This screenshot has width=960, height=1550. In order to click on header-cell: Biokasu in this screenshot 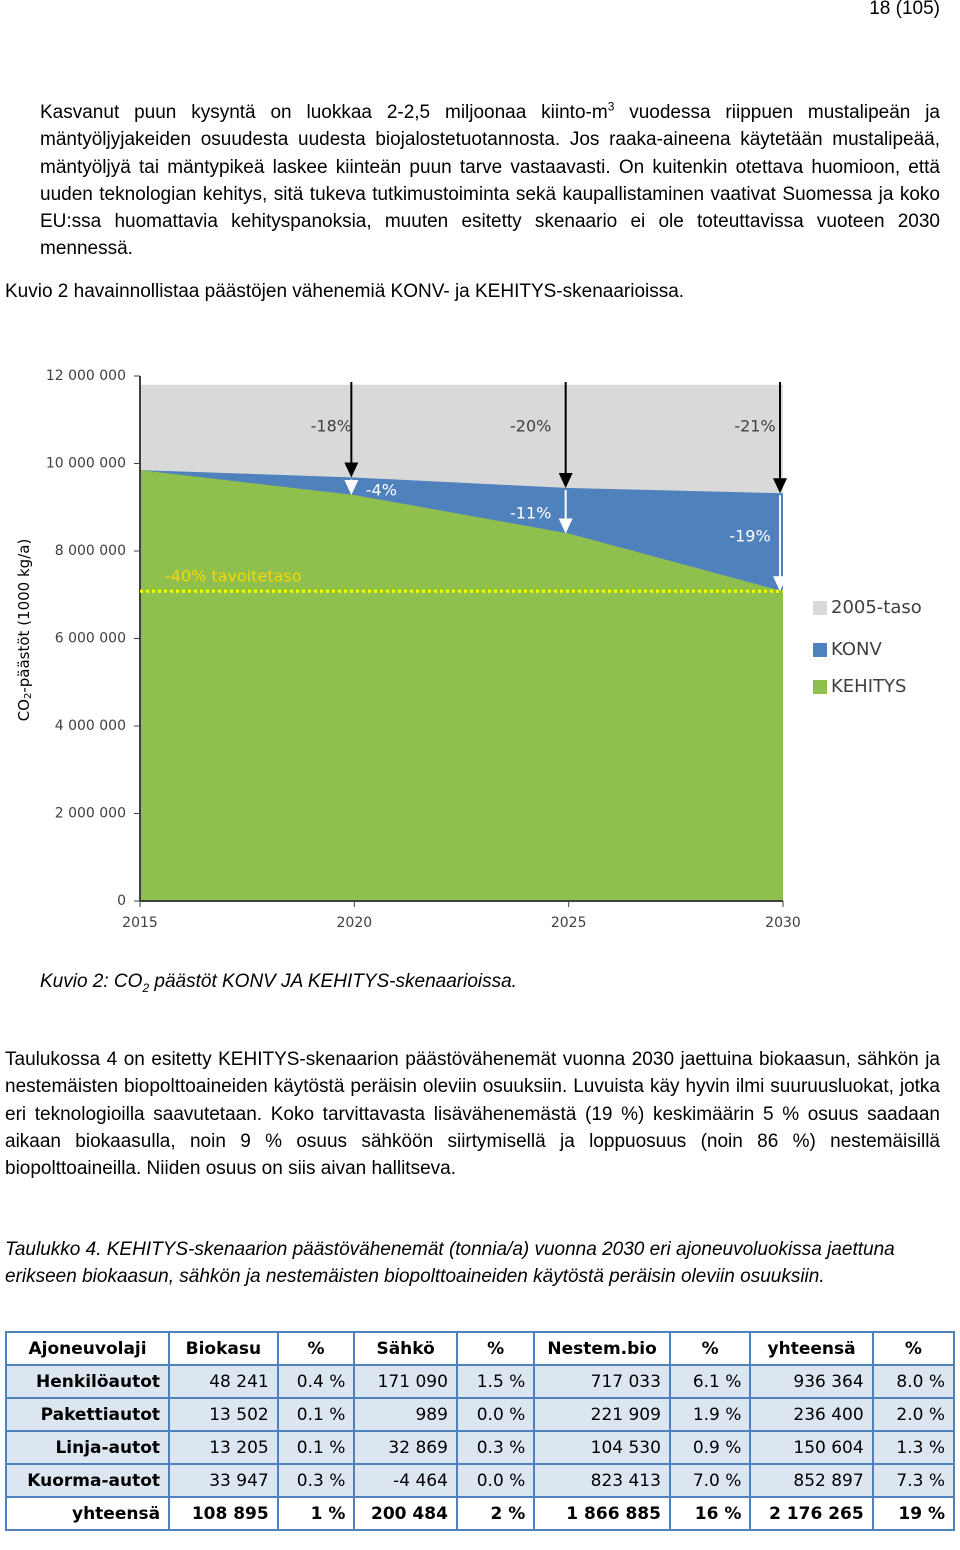, I will do `click(223, 1348)`.